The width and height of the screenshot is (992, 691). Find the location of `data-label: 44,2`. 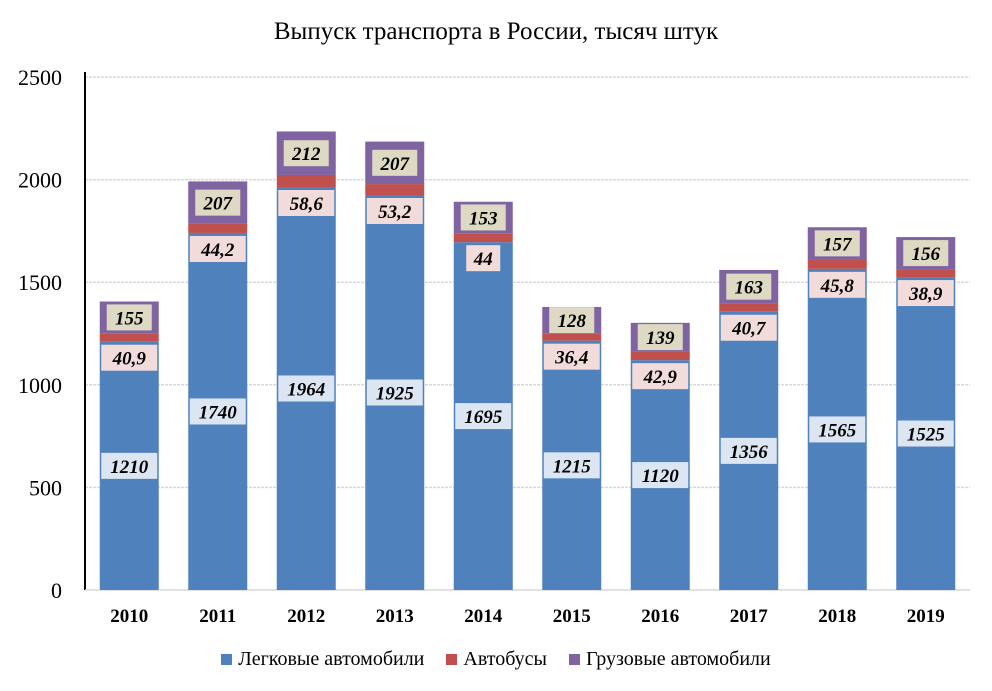

data-label: 44,2 is located at coordinates (217, 250).